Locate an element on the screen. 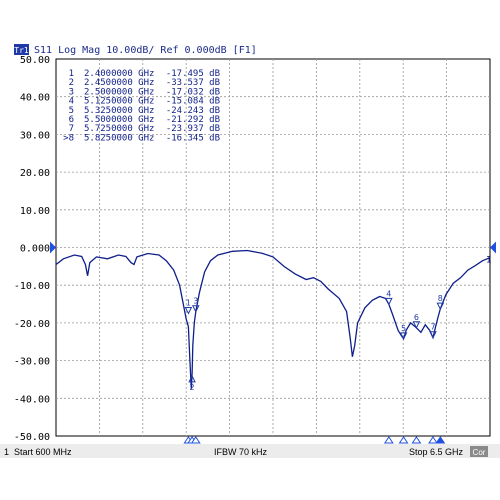 This screenshot has height=500, width=500. marker-table-label: 3 is located at coordinates (71, 92).